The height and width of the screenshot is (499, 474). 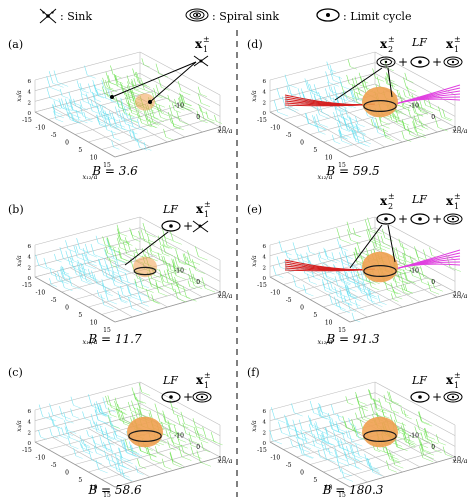 I want to click on caption-a: B = 3.6, so click(x=114, y=171).